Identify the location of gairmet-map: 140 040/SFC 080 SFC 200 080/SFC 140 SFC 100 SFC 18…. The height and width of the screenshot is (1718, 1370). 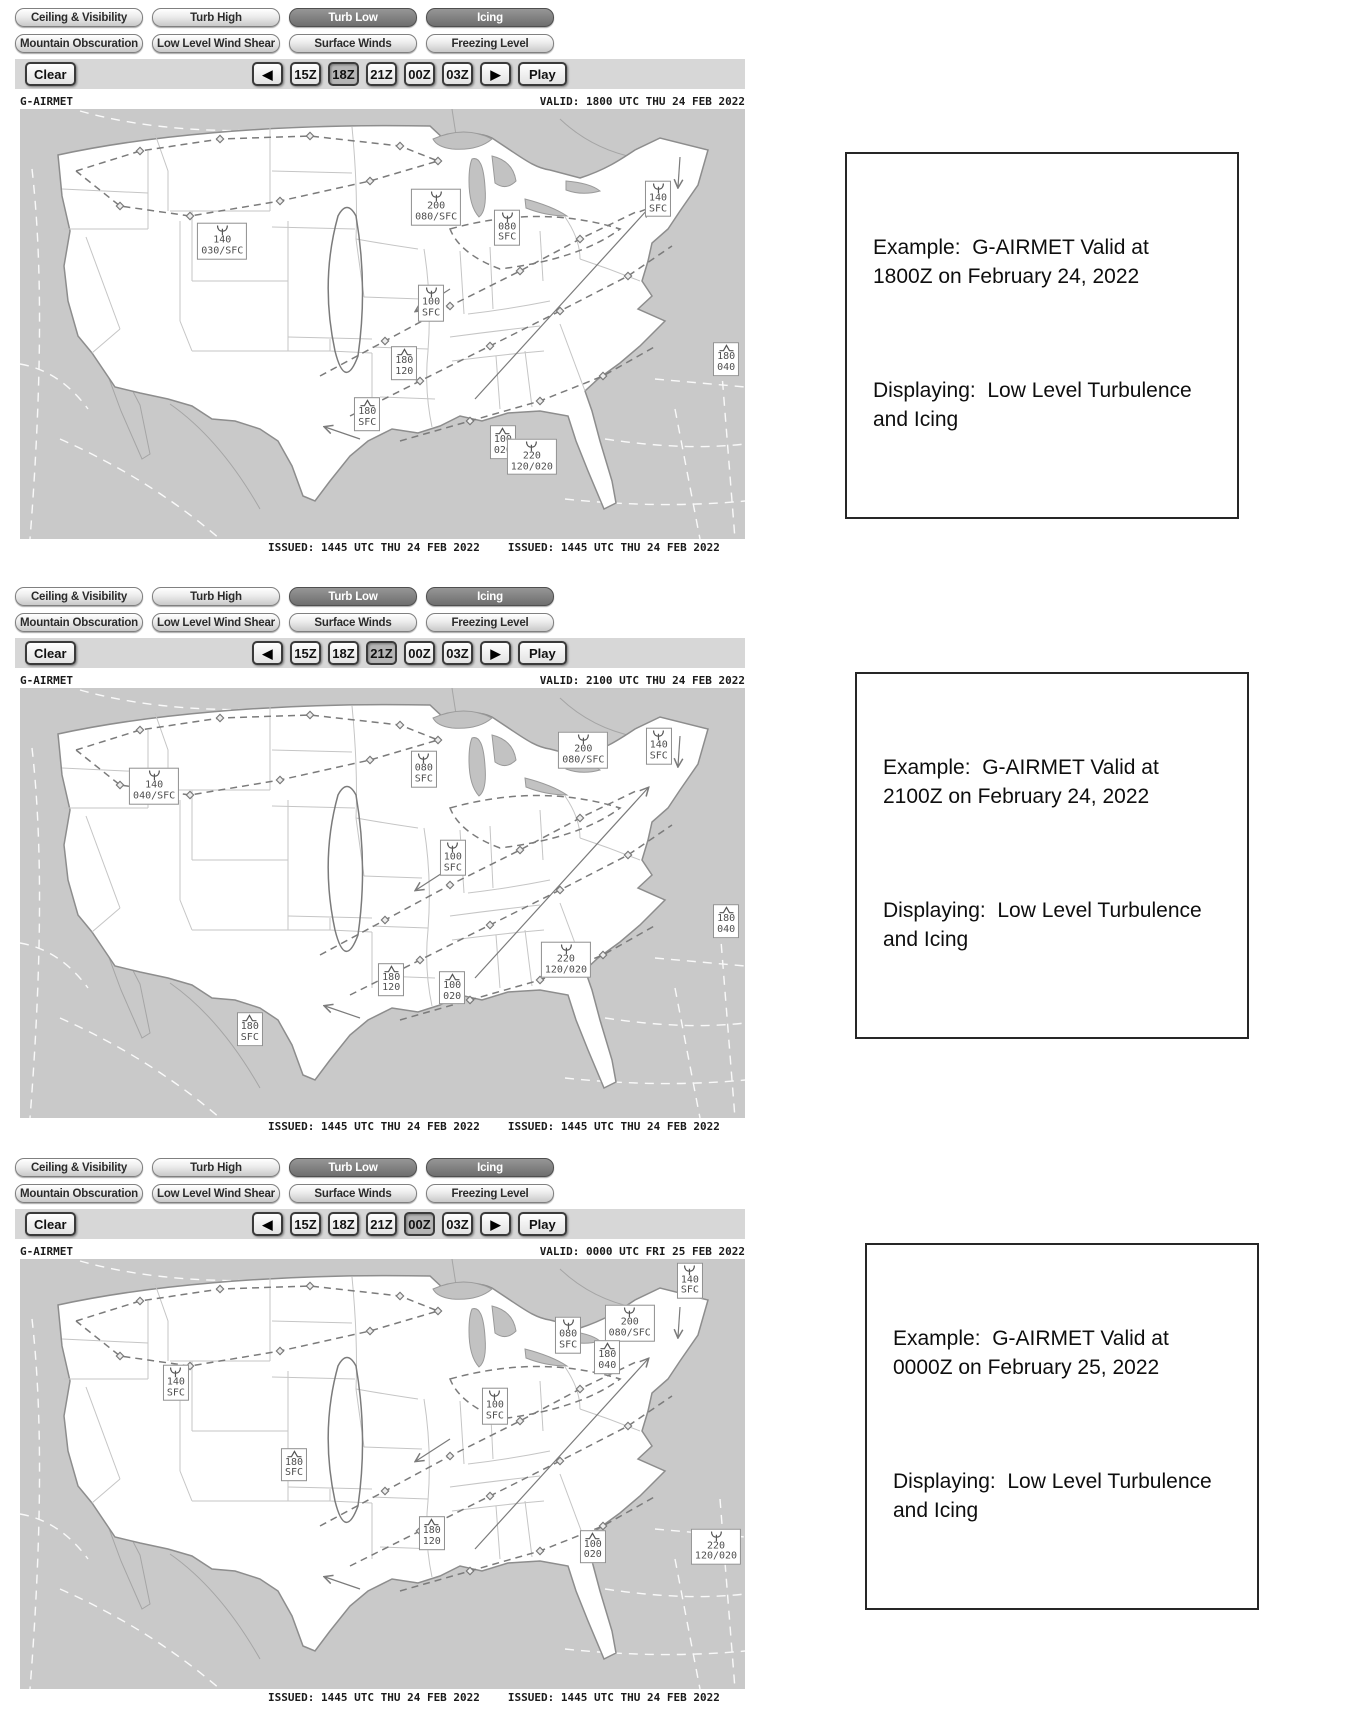
(382, 903).